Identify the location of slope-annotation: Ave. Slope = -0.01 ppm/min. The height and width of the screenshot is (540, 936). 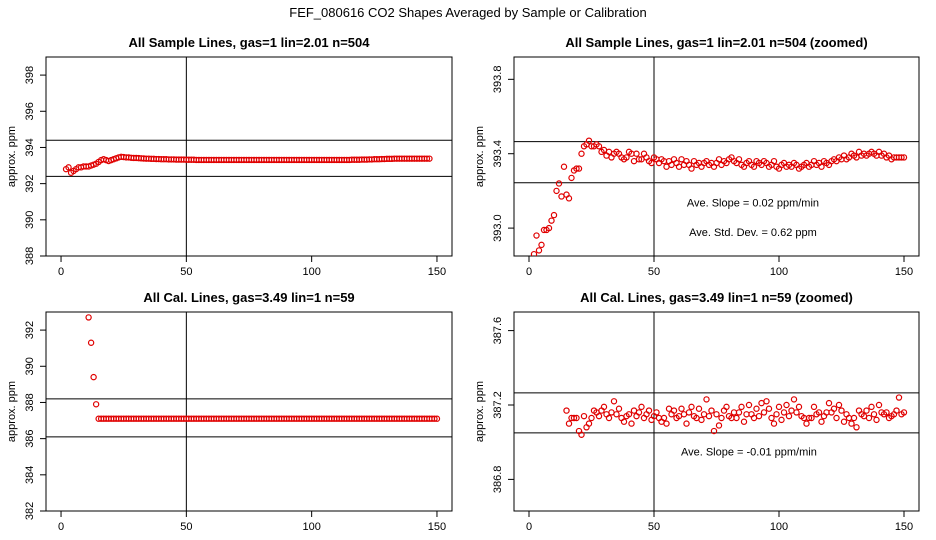
(749, 452).